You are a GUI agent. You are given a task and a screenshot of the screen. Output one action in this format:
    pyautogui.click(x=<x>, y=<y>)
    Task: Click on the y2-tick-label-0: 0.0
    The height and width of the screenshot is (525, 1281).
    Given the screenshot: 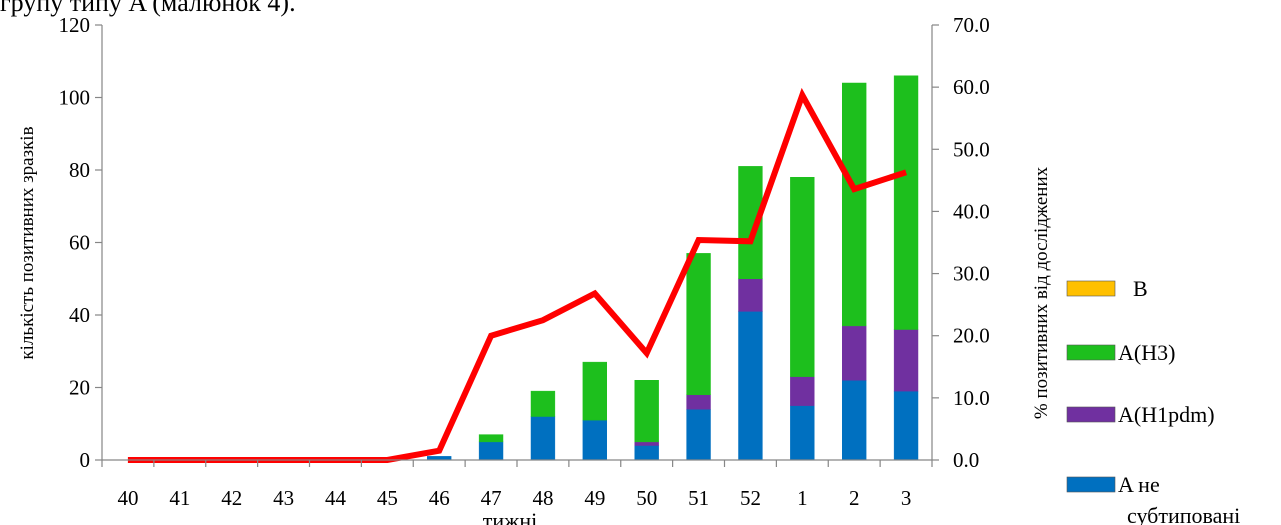 What is the action you would take?
    pyautogui.click(x=966, y=460)
    